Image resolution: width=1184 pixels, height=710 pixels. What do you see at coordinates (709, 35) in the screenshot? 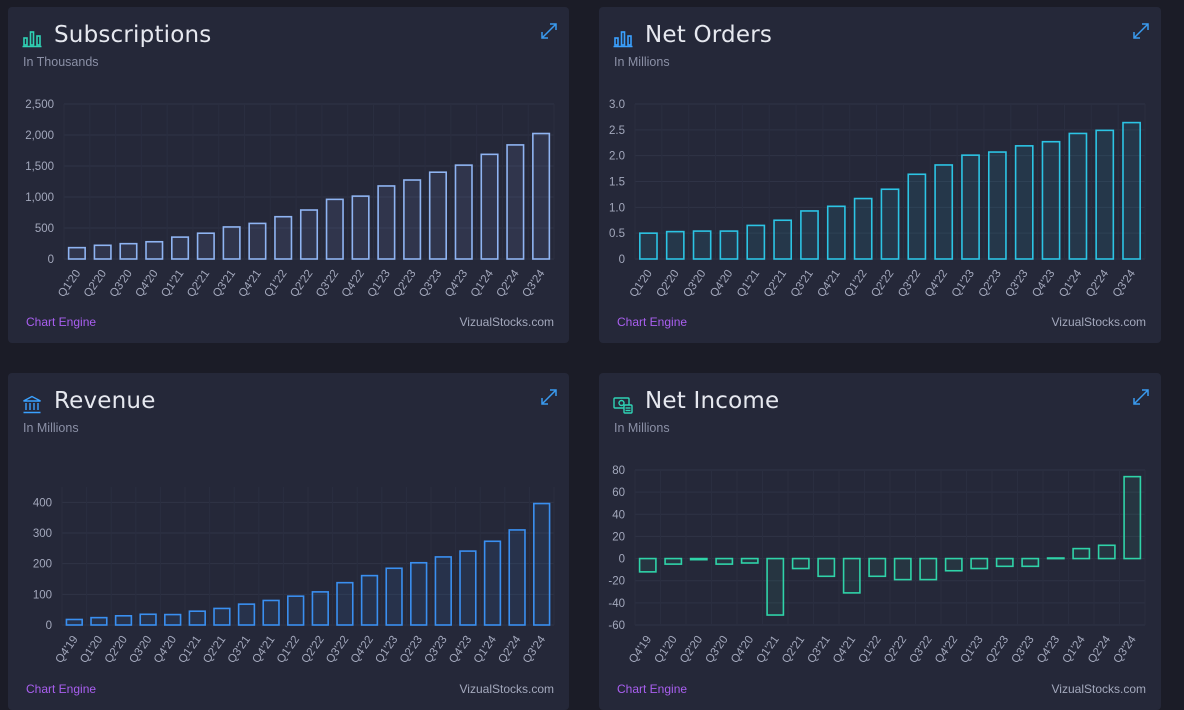
I see `card-title: Net Orders` at bounding box center [709, 35].